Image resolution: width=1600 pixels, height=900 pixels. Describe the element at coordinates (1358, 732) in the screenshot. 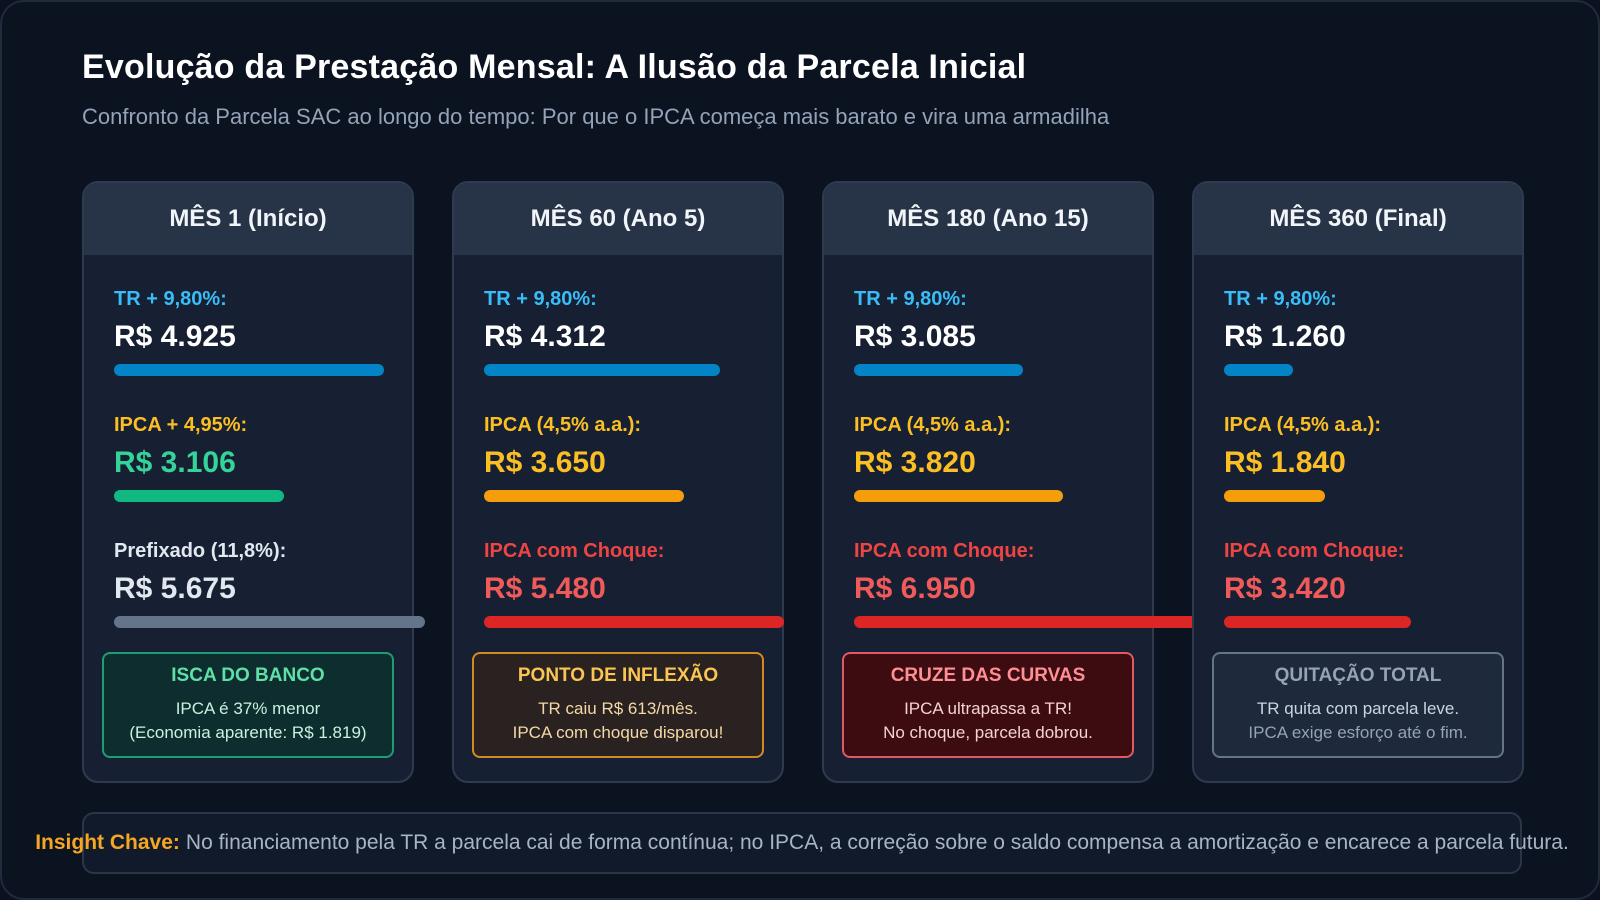

I see `badge-line: IPCA exige esforço até o fim.` at that location.